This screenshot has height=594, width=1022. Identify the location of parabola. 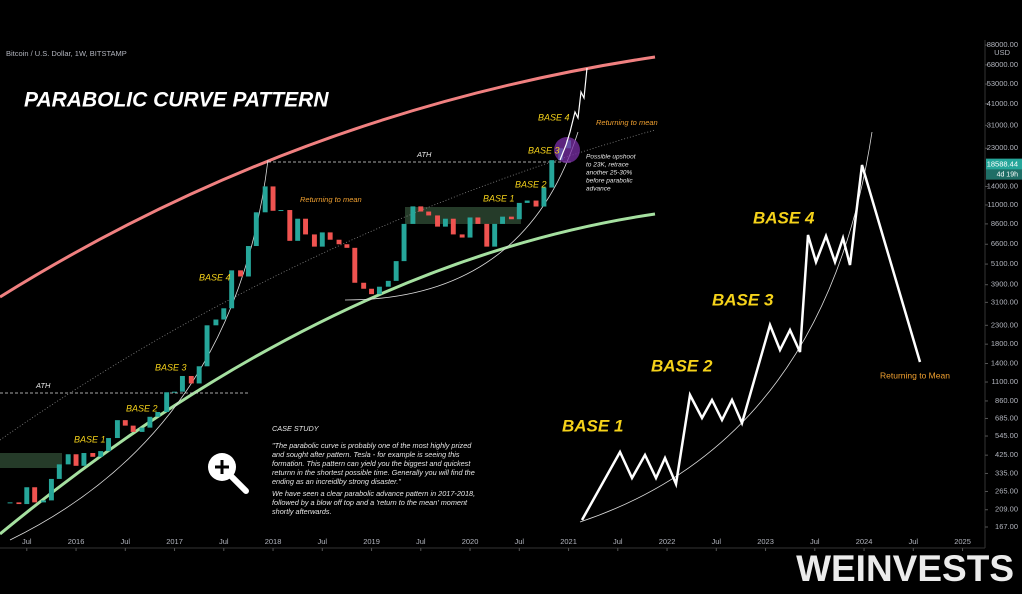
(461, 216).